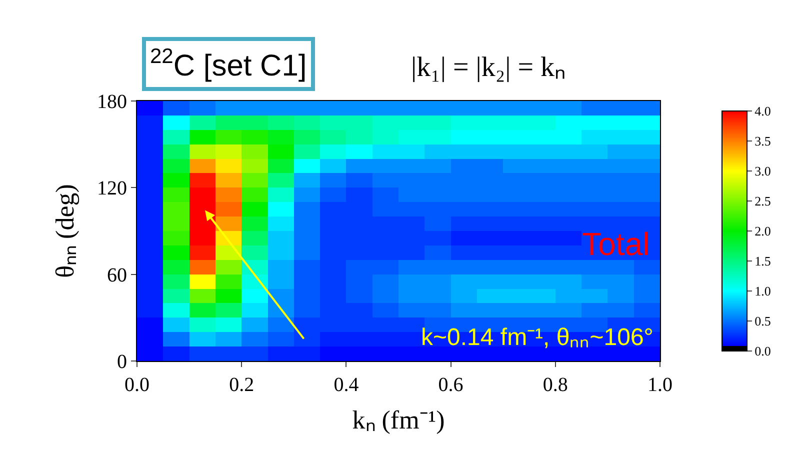 This screenshot has height=461, width=806. What do you see at coordinates (112, 102) in the screenshot?
I see `y-tick-label: 180` at bounding box center [112, 102].